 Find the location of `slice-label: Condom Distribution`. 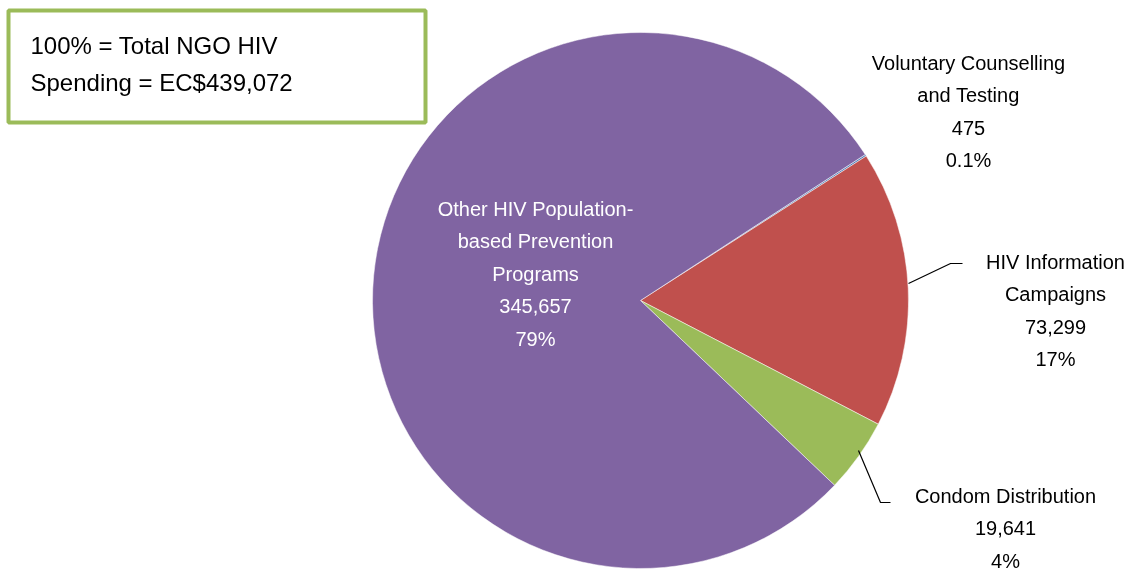

slice-label: Condom Distribution is located at coordinates (1005, 495).